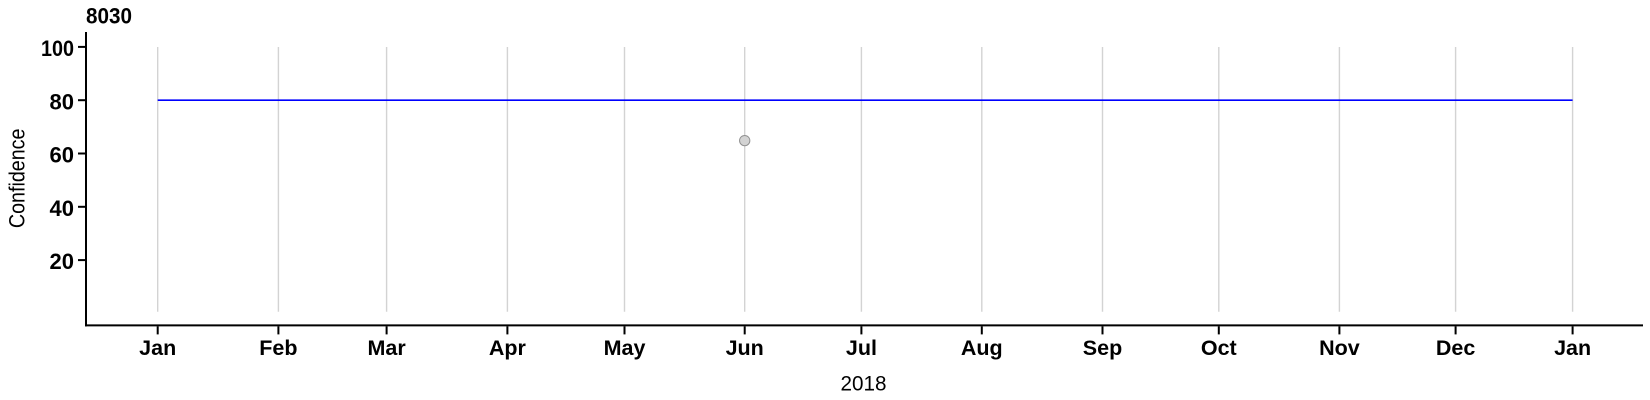  Describe the element at coordinates (508, 348) in the screenshot. I see `svg-text: Apr` at that location.